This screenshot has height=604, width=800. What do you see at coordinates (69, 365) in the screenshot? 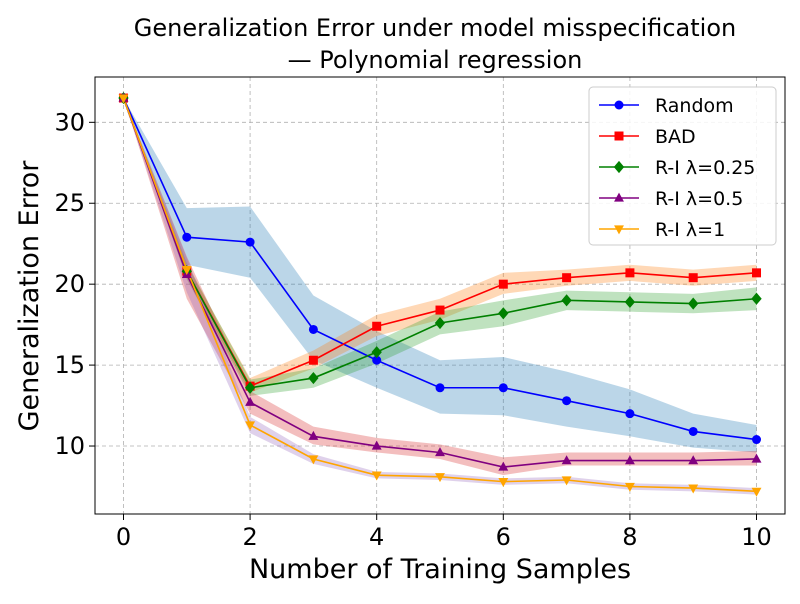
I see `y-tick-label: 15` at bounding box center [69, 365].